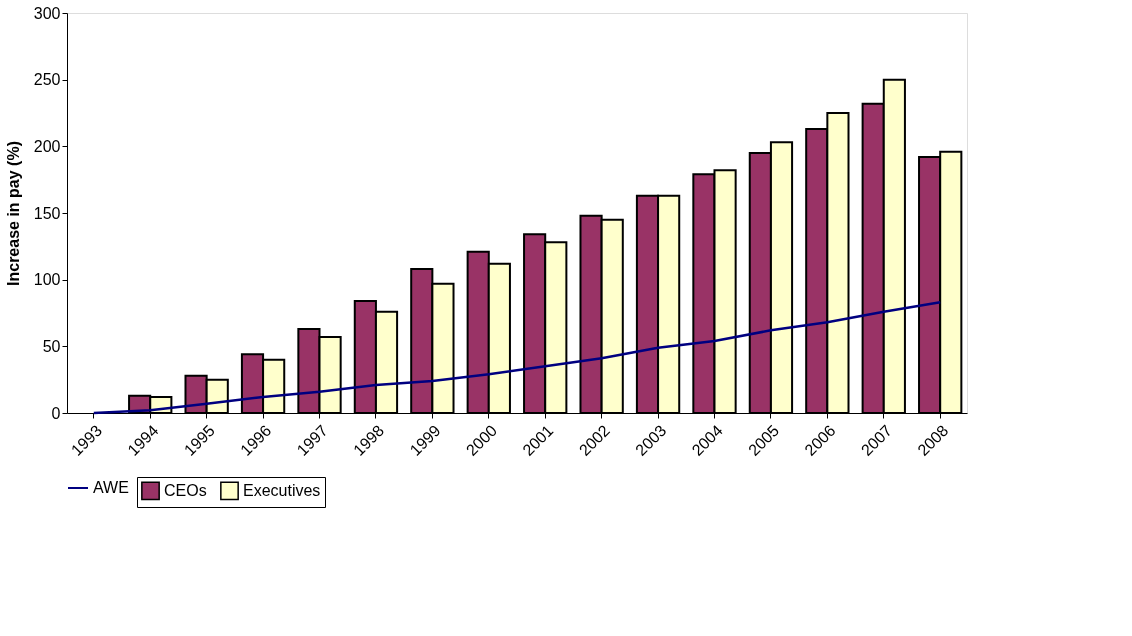 The height and width of the screenshot is (636, 1132). Describe the element at coordinates (111, 487) in the screenshot. I see `legend-label: AWE` at that location.